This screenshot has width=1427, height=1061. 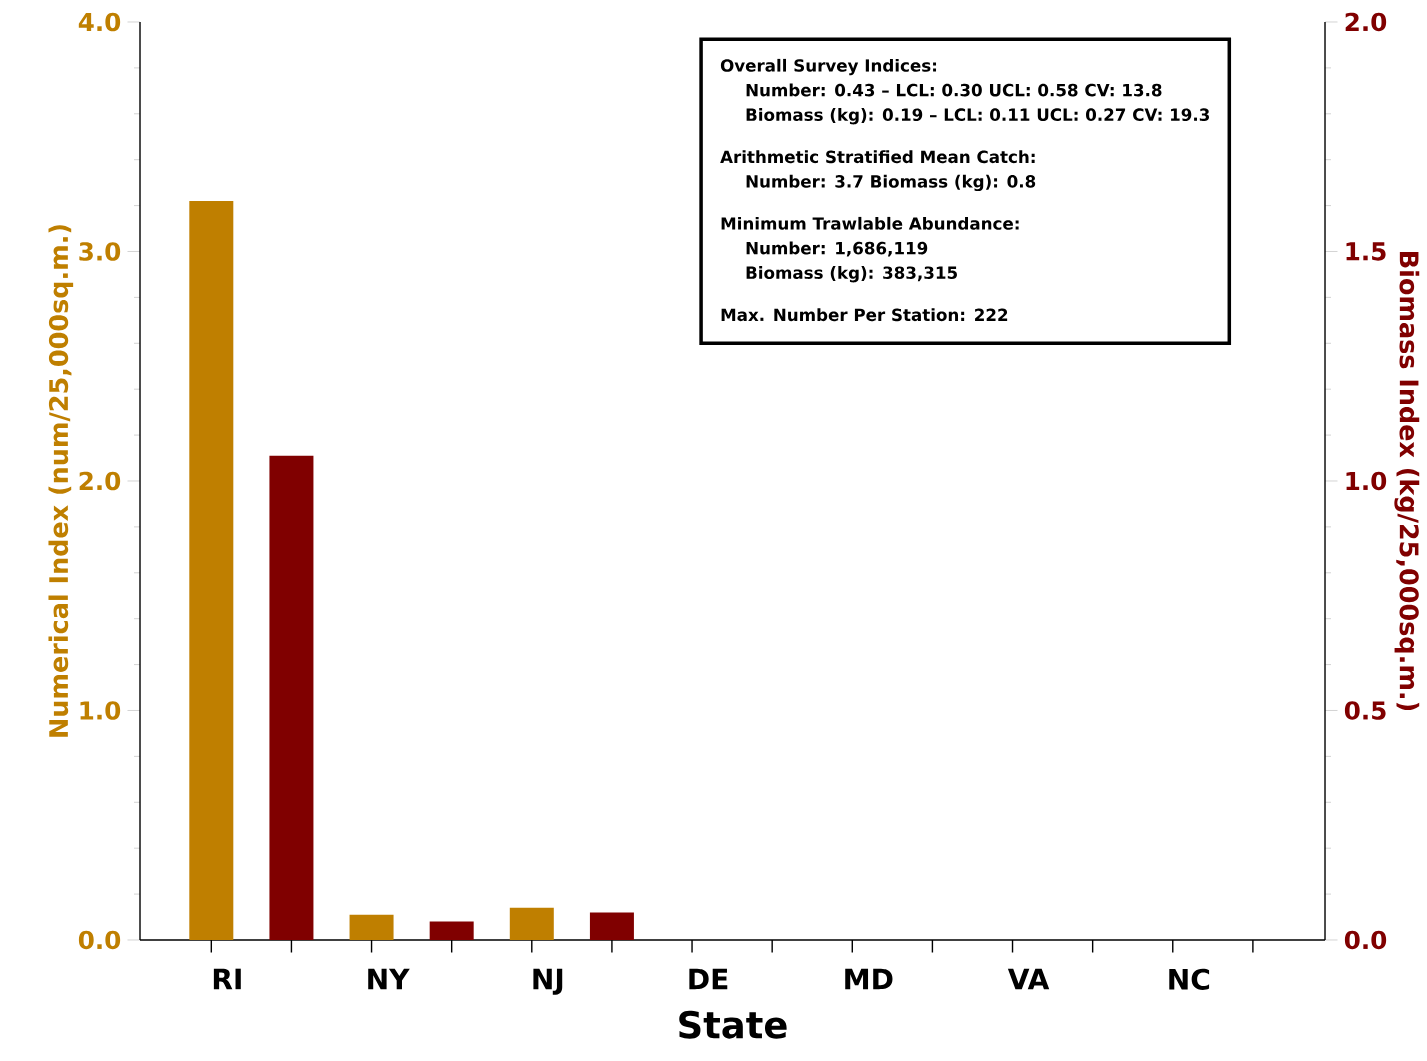 What do you see at coordinates (389, 979) in the screenshot?
I see `x-tick-label: NY` at bounding box center [389, 979].